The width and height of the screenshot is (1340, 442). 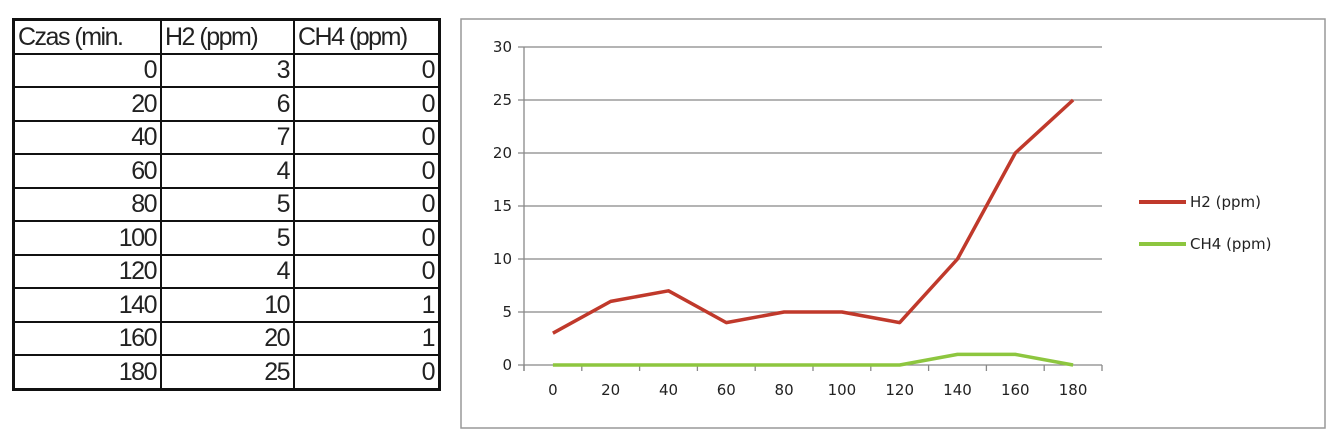 I want to click on table-row: 80 5 0, so click(x=226, y=204).